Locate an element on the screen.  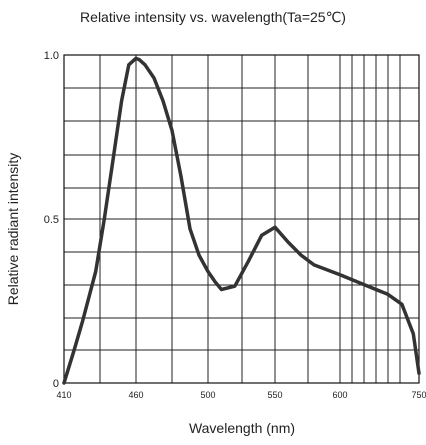
x-tick-label: 500 is located at coordinates (207, 395).